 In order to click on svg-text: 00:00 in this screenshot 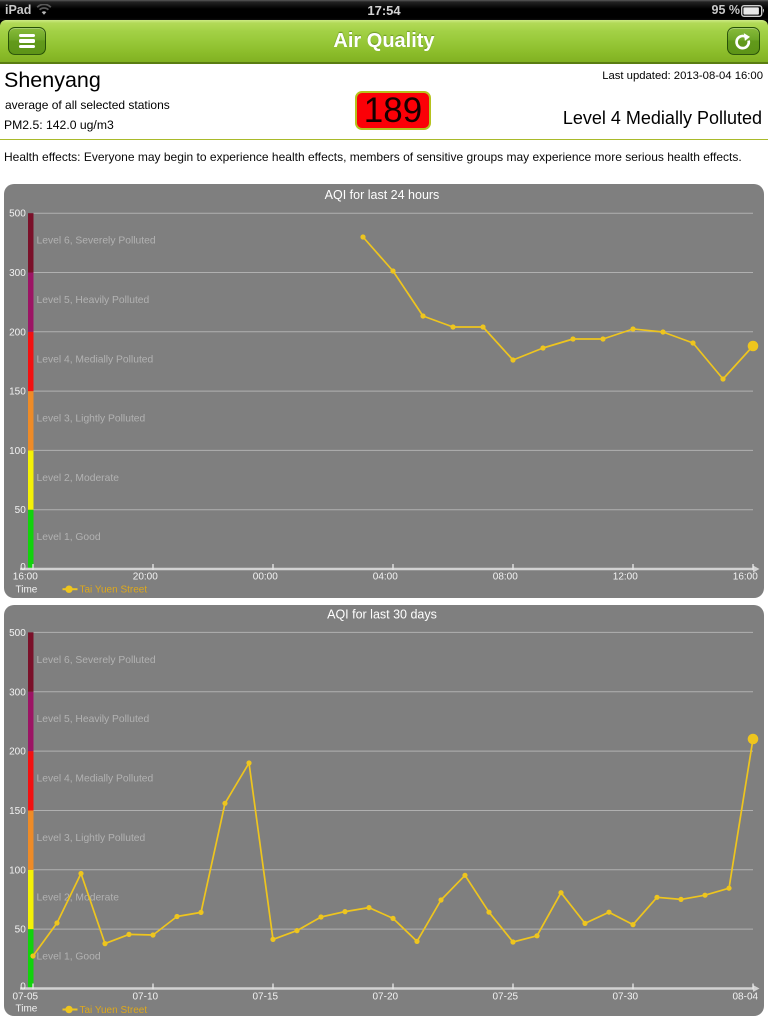, I will do `click(265, 577)`.